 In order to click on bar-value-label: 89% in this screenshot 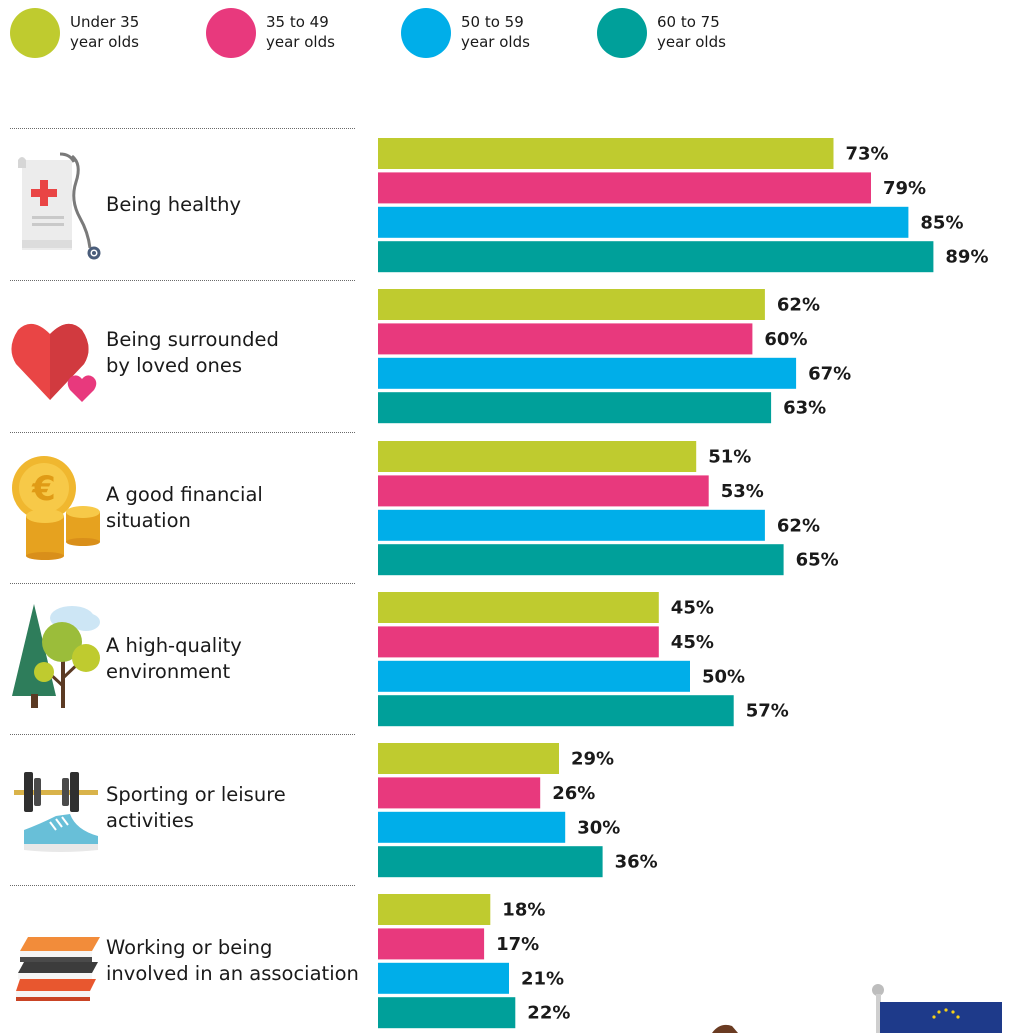, I will do `click(966, 257)`.